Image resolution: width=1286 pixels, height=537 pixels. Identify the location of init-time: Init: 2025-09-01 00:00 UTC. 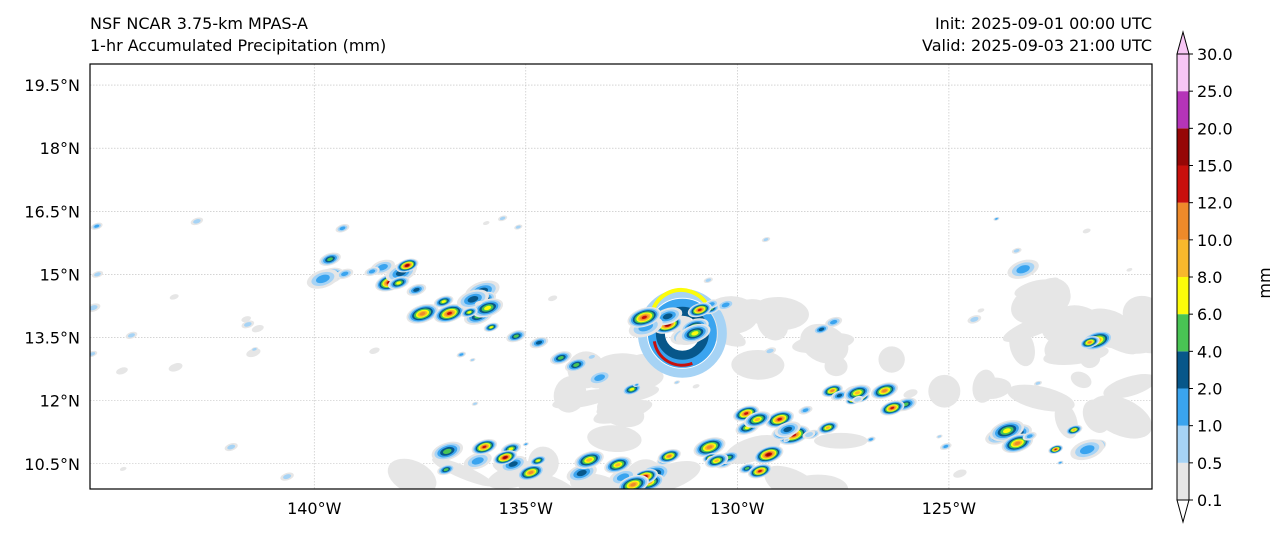
(1043, 23).